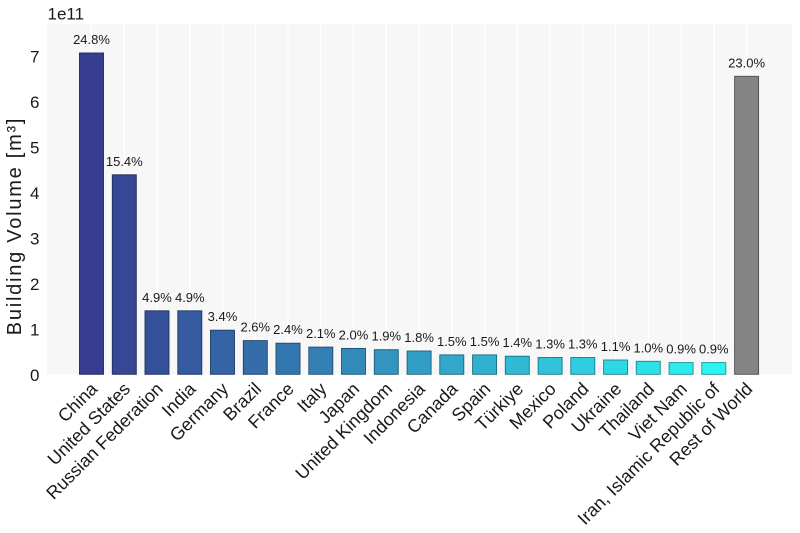  Describe the element at coordinates (34, 57) in the screenshot. I see `svg-text: 7` at that location.